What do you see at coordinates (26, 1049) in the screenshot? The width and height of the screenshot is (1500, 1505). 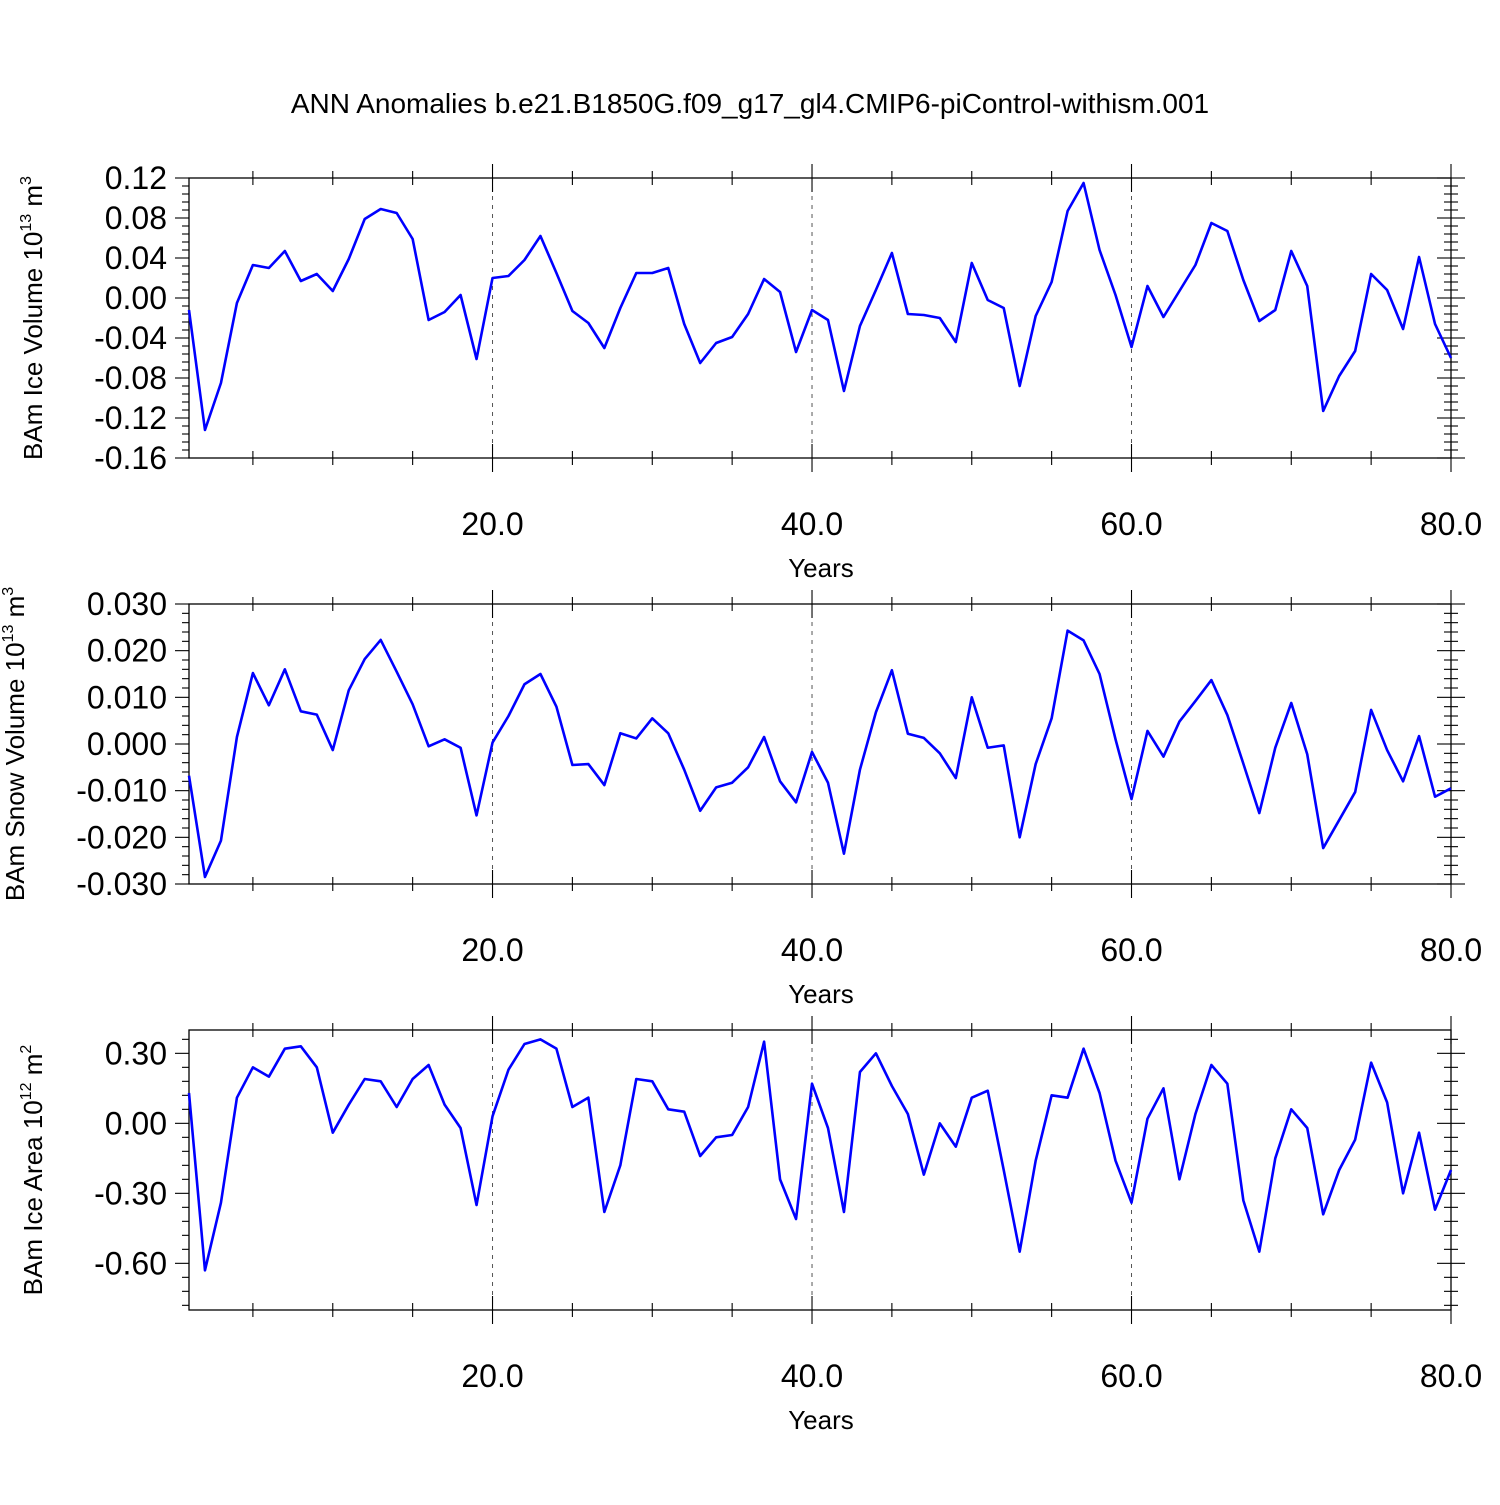 I see `y-axis-label-unit-exponent: 2` at bounding box center [26, 1049].